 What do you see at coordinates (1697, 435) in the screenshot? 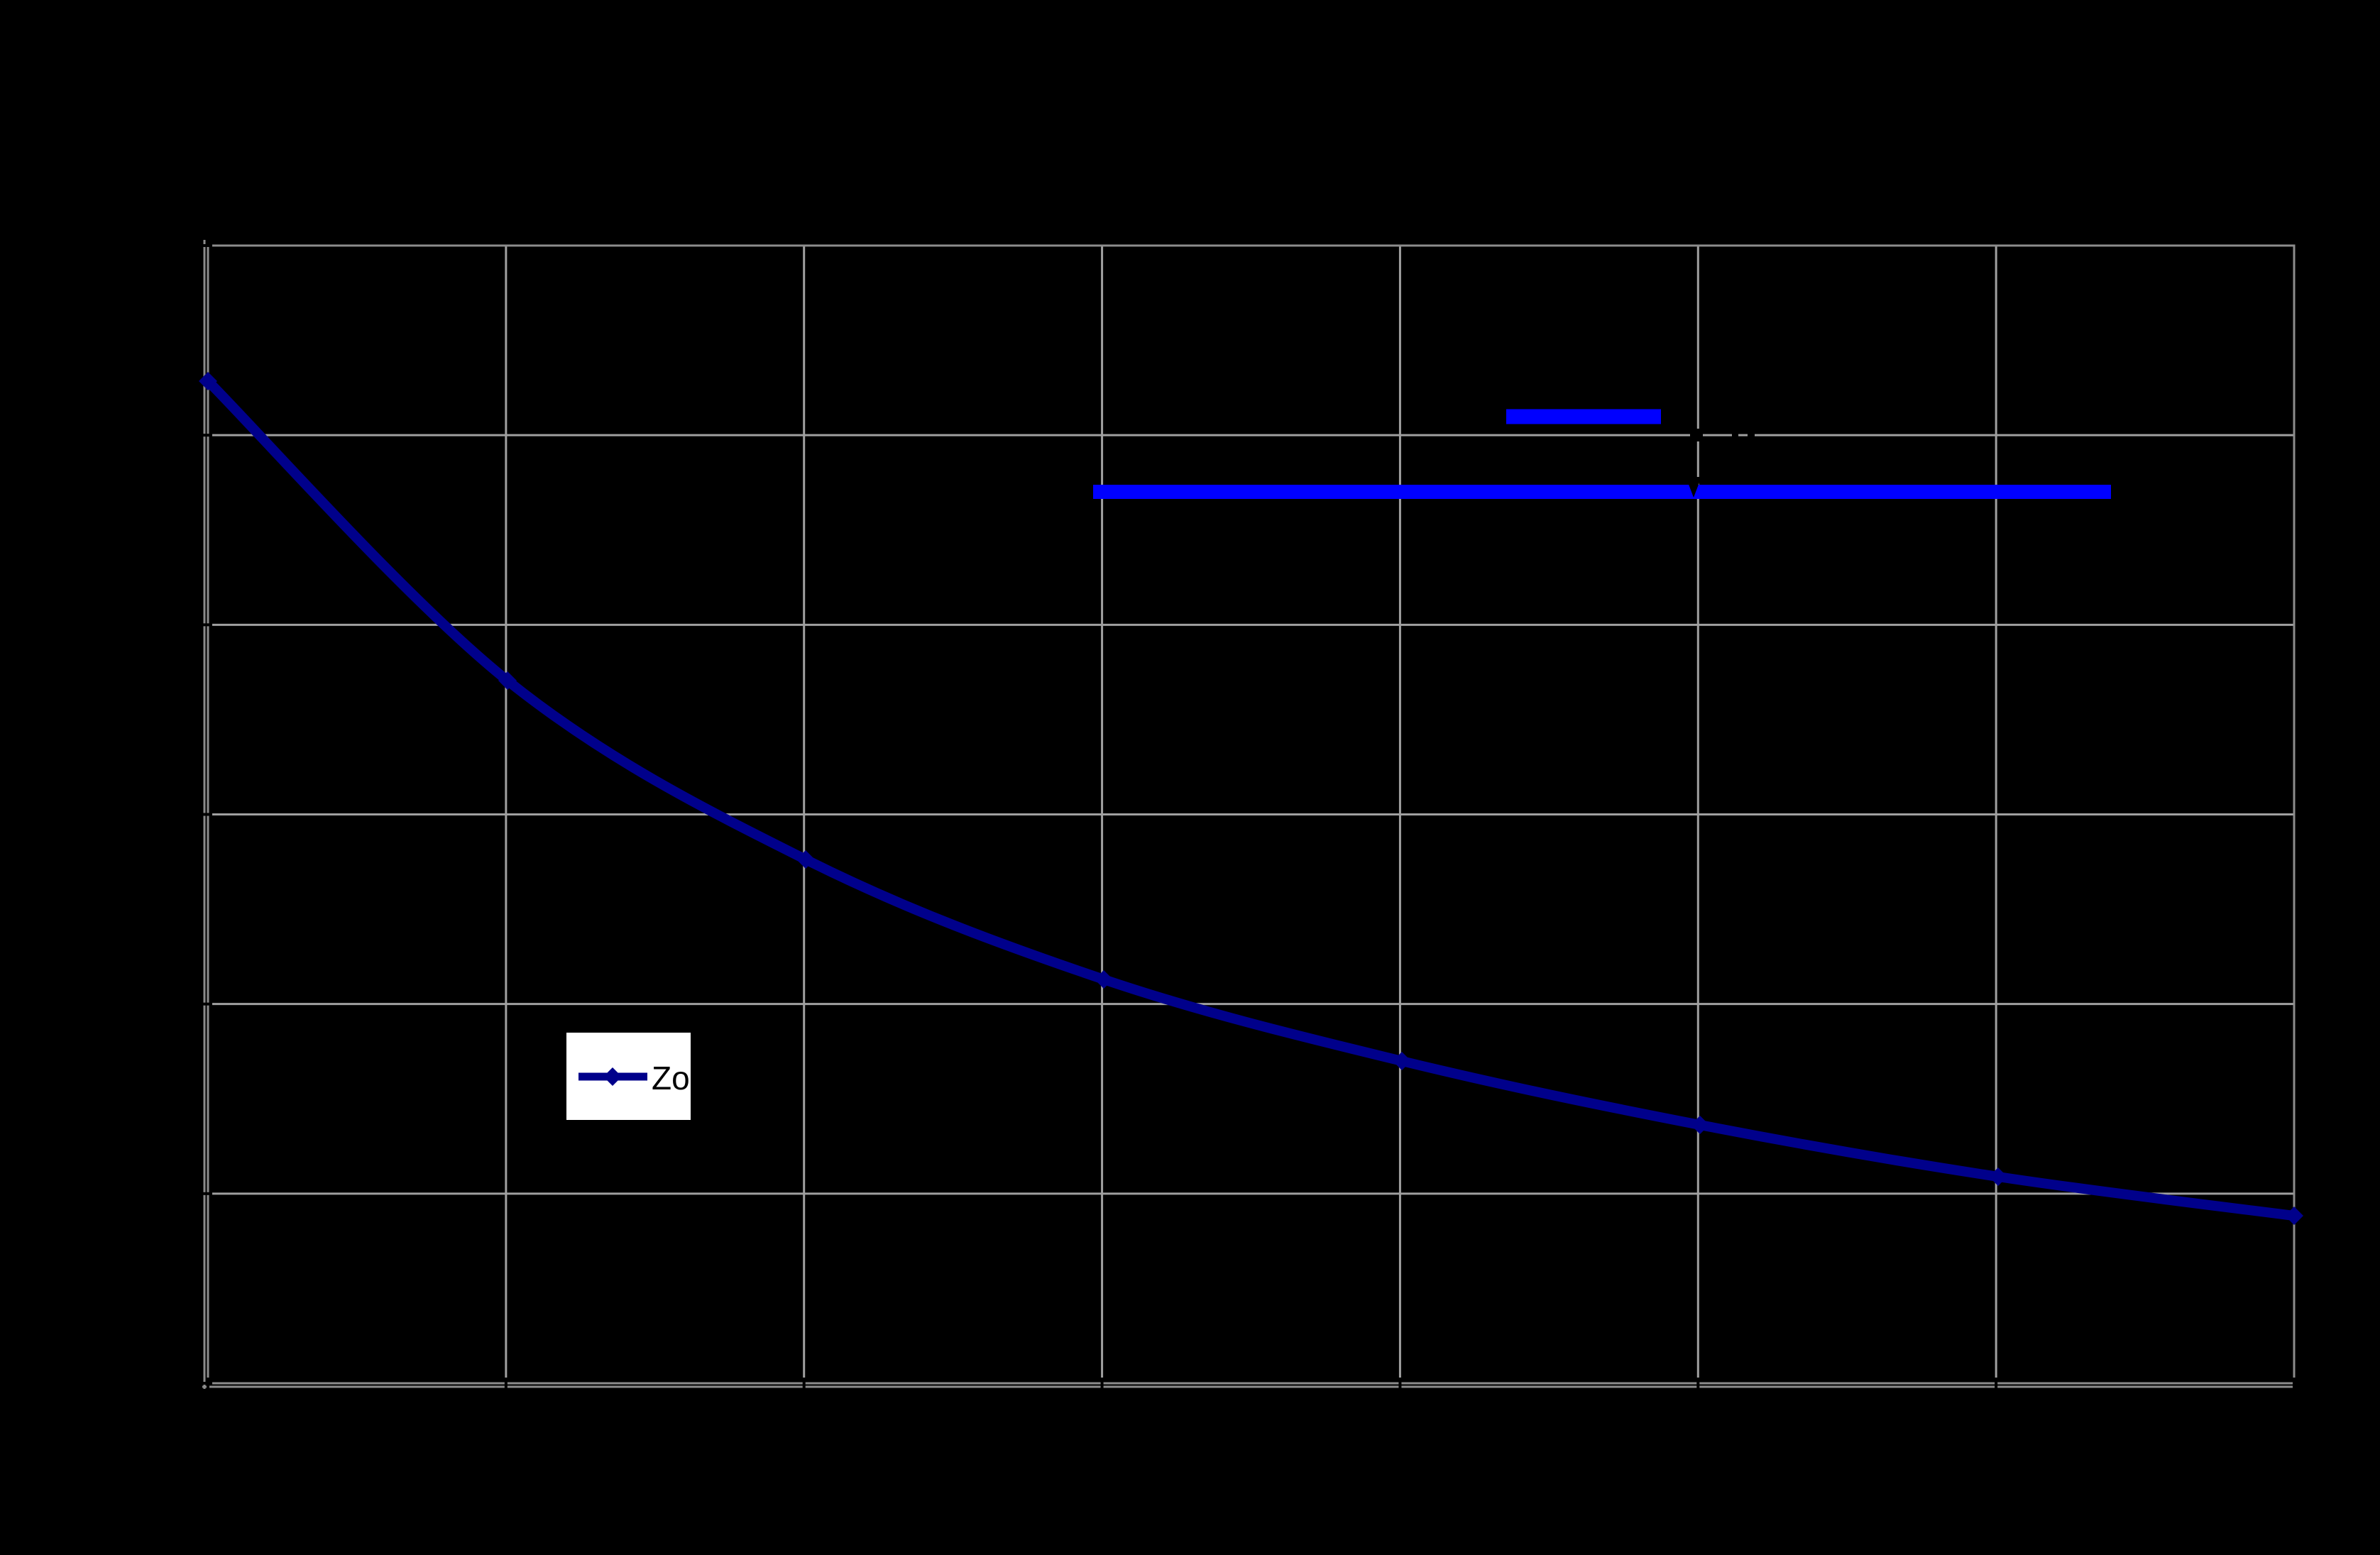
I see `arrow-tail-blob` at bounding box center [1697, 435].